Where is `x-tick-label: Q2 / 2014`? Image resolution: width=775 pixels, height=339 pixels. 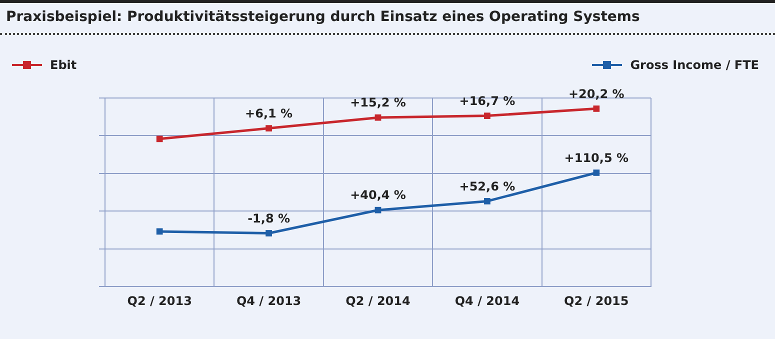
x-tick-label: Q2 / 2014 is located at coordinates (378, 301).